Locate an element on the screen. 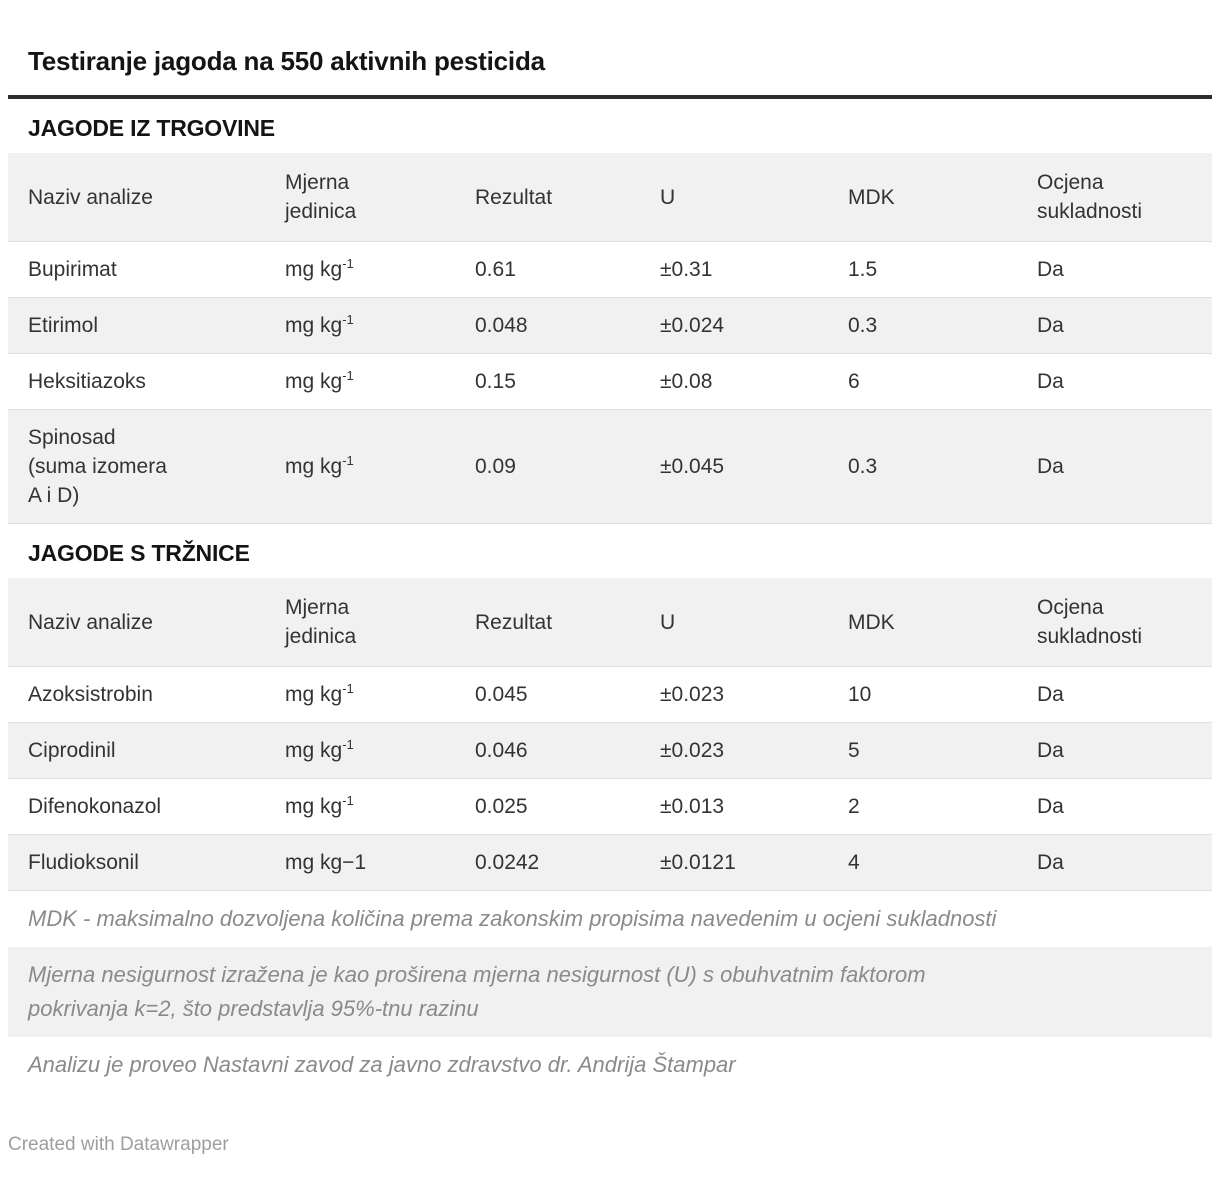 The height and width of the screenshot is (1200, 1220). cell-mdk: 6 is located at coordinates (854, 381).